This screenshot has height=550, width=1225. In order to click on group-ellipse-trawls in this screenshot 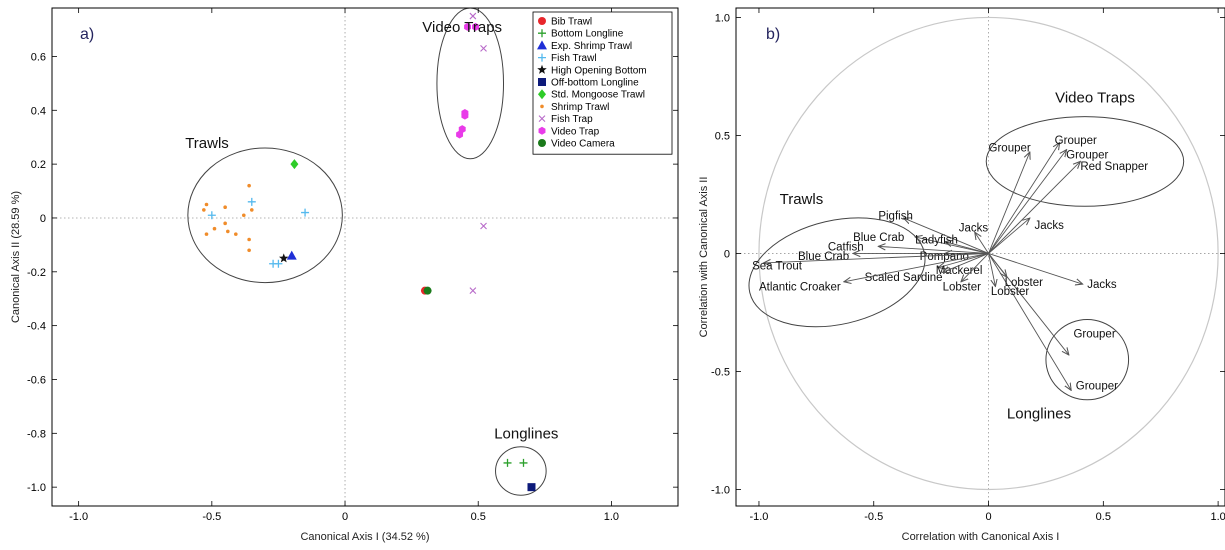, I will do `click(265, 215)`.